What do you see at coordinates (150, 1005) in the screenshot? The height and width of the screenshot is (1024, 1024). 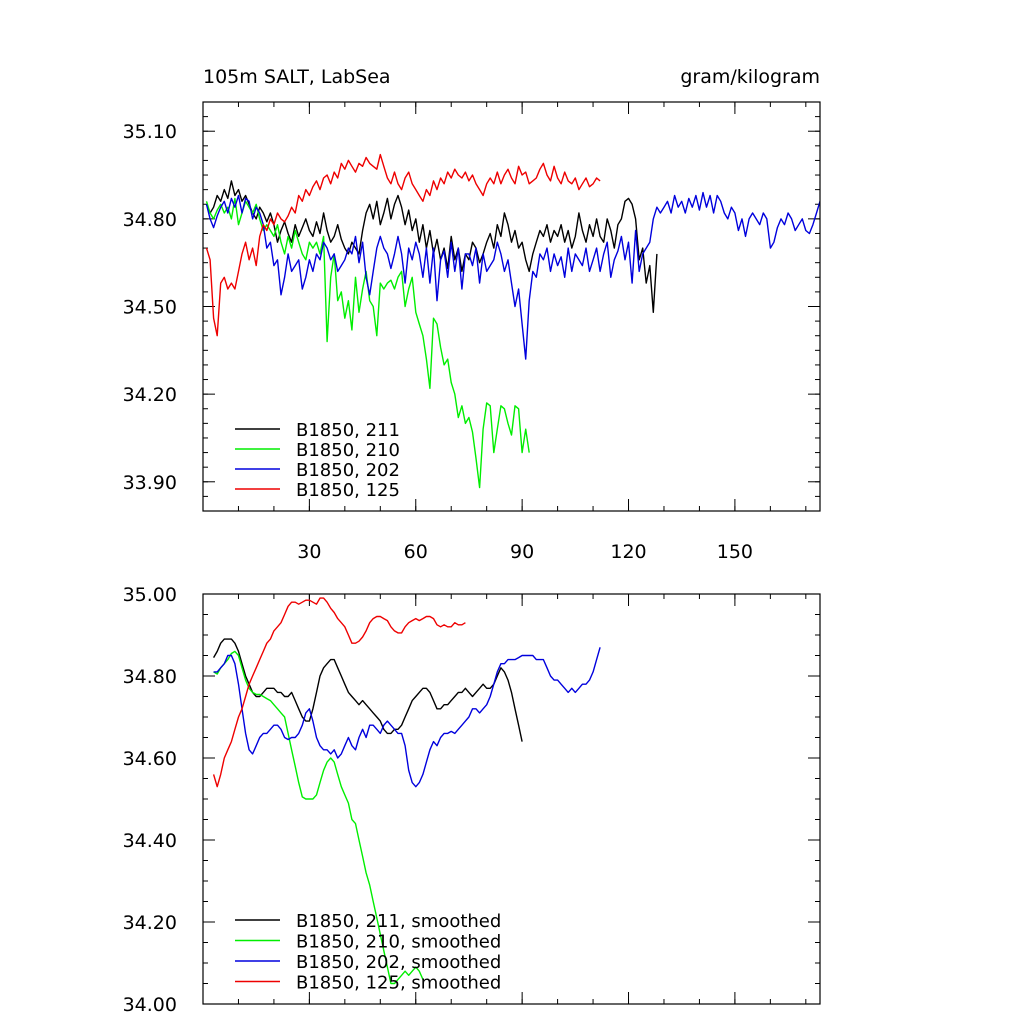 I see `y-tick-label: 34.00` at bounding box center [150, 1005].